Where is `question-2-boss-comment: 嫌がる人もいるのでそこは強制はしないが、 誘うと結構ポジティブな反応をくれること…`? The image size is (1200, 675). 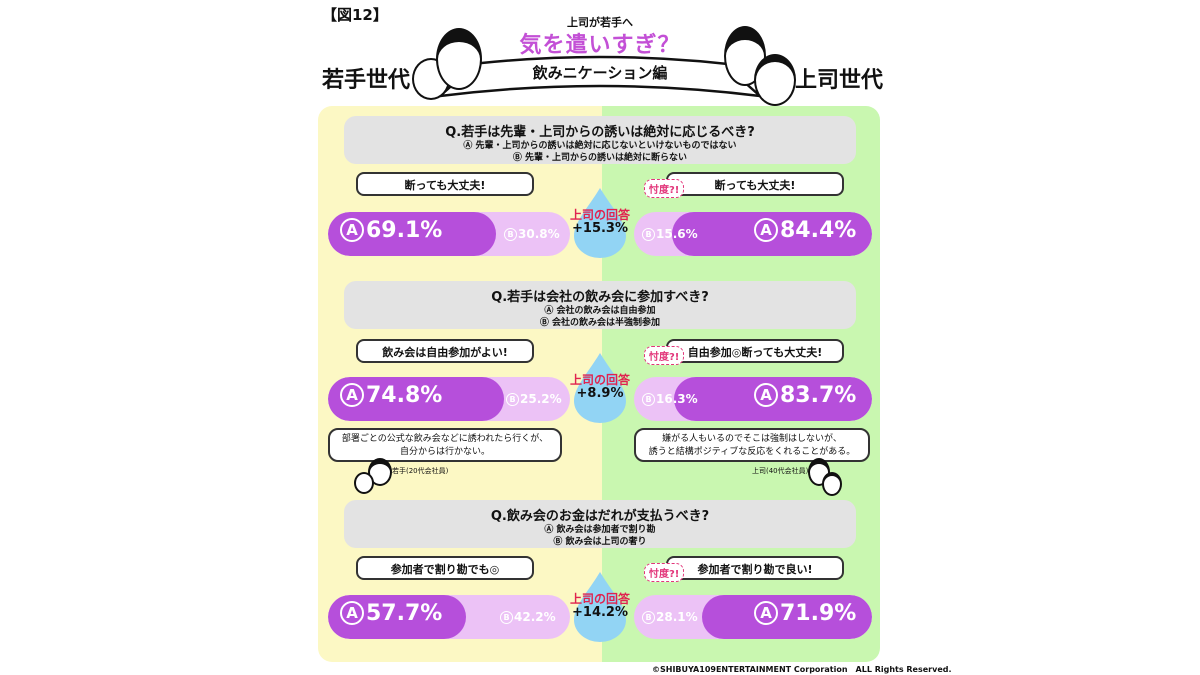
question-2-boss-comment: 嫌がる人もいるのでそこは強制はしないが、 誘うと結構ポジティブな反応をくれること… is located at coordinates (752, 445).